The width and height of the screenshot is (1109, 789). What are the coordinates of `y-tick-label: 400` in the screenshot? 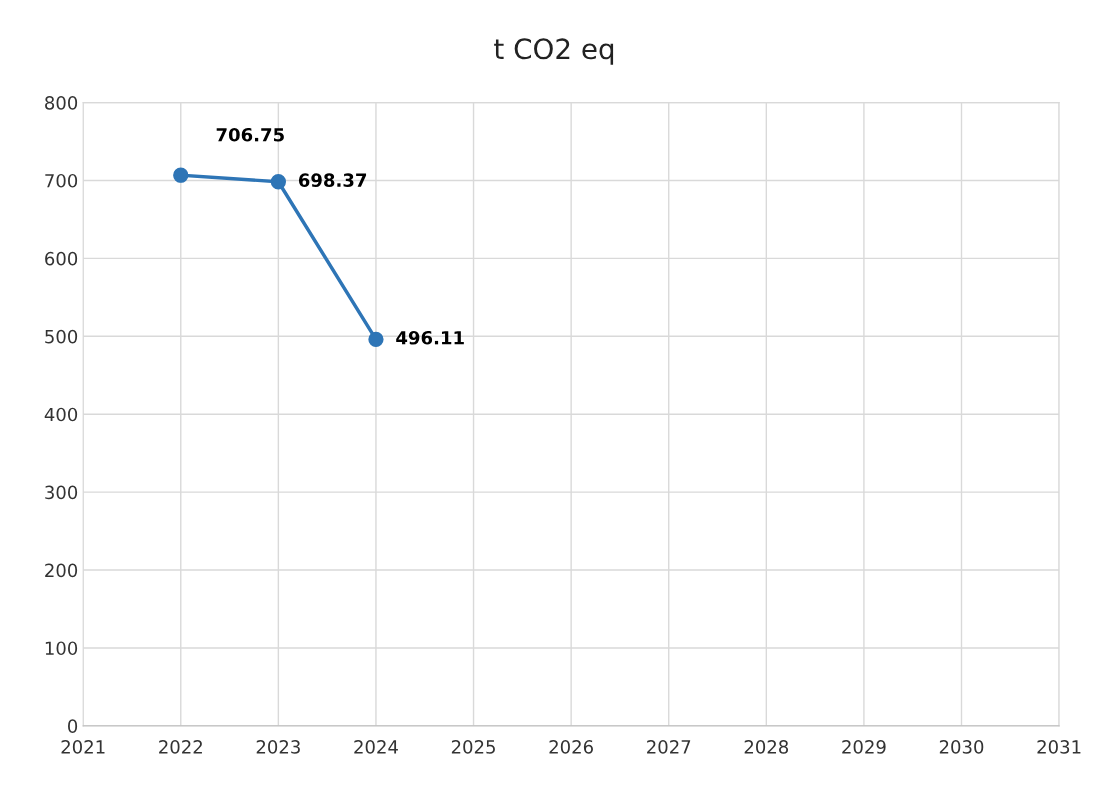 It's located at (61, 414).